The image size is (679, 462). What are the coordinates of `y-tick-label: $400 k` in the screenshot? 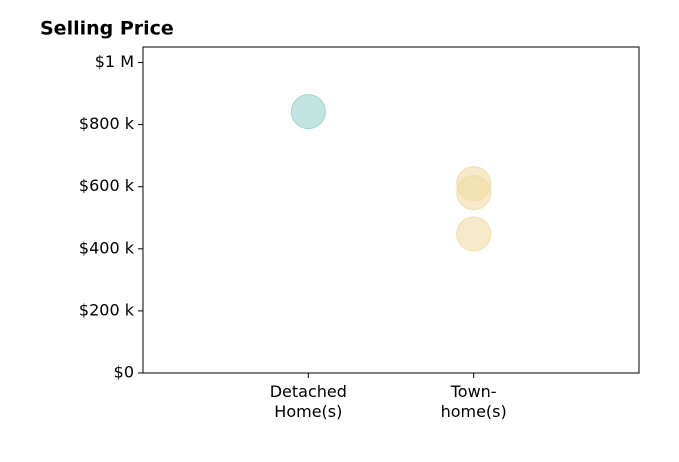 It's located at (107, 247).